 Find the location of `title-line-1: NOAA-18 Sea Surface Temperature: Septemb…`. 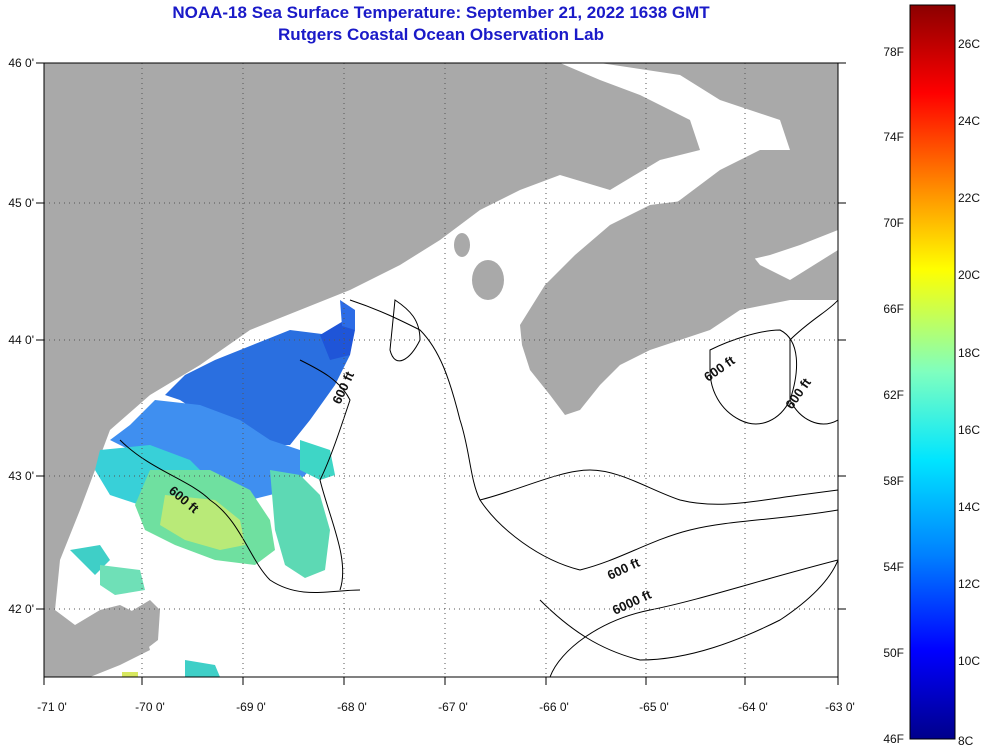

title-line-1: NOAA-18 Sea Surface Temperature: Septemb… is located at coordinates (441, 12).